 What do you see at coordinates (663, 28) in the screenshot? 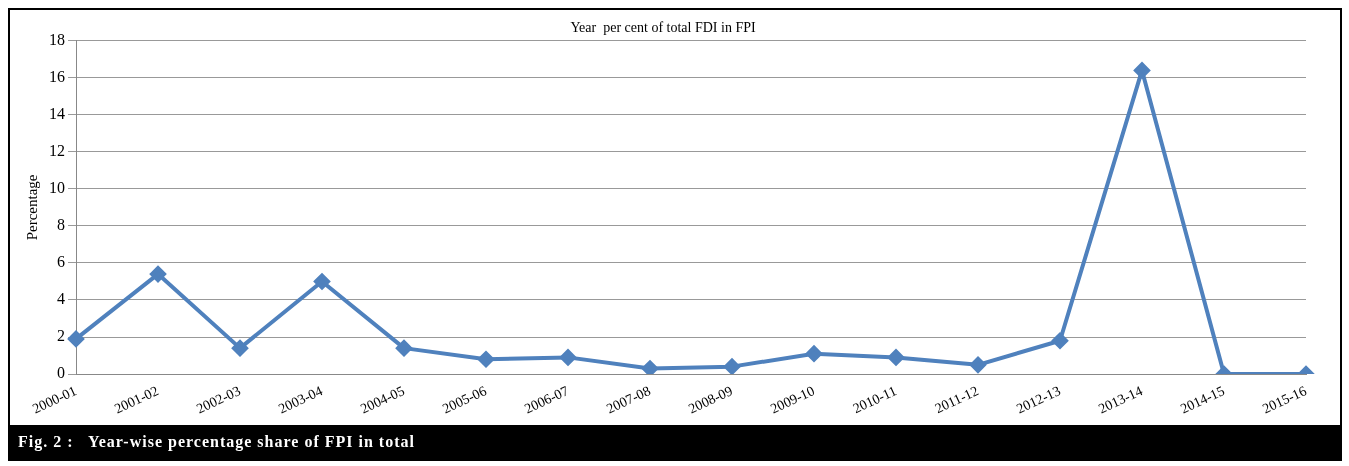
I see `chart-title: Year per cent of total FDI in FPI` at bounding box center [663, 28].